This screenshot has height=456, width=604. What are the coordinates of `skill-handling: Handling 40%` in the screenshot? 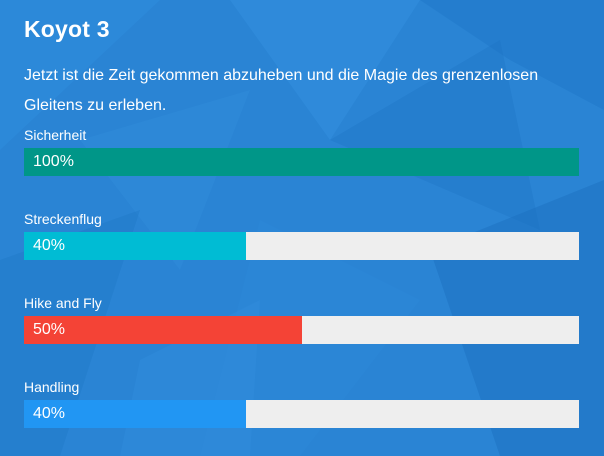 It's located at (301, 403).